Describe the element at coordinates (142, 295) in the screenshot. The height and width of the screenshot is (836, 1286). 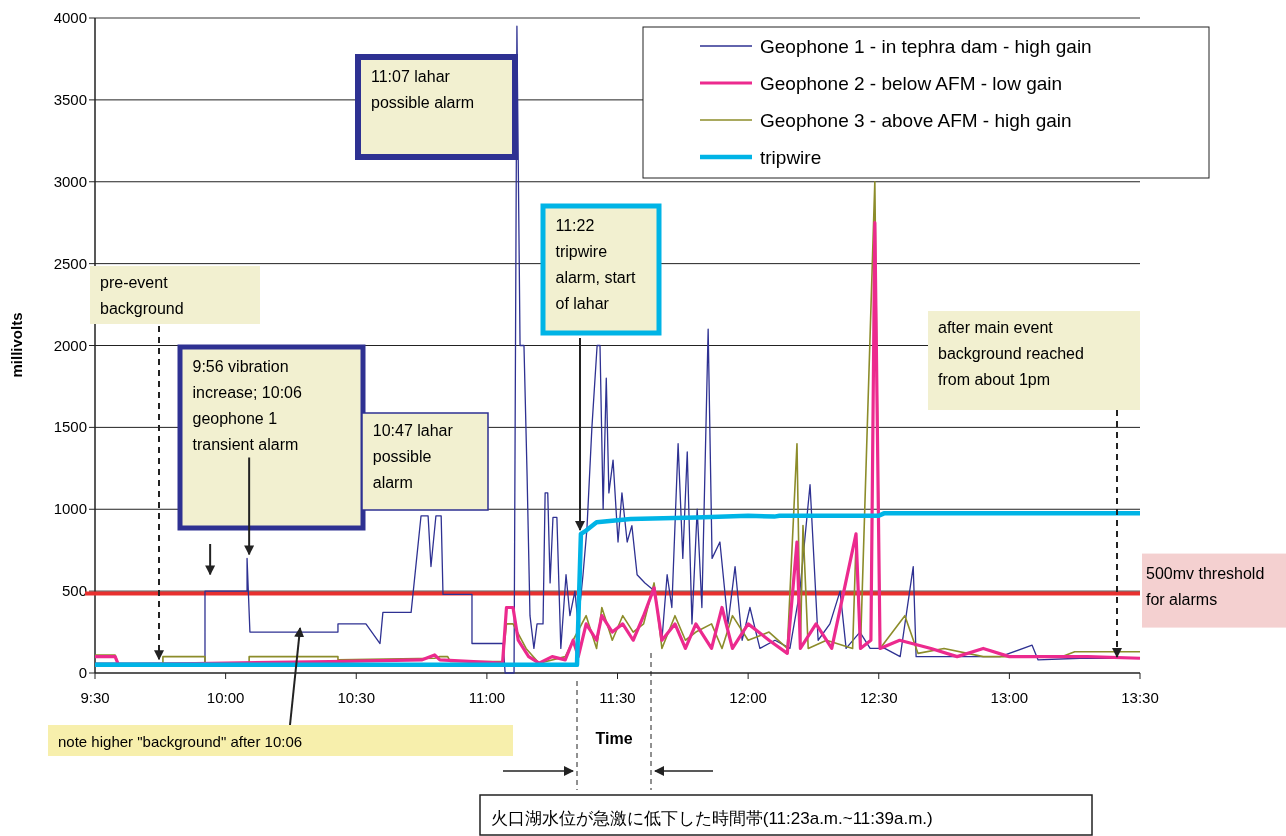
I see `annotation: pre-event background` at that location.